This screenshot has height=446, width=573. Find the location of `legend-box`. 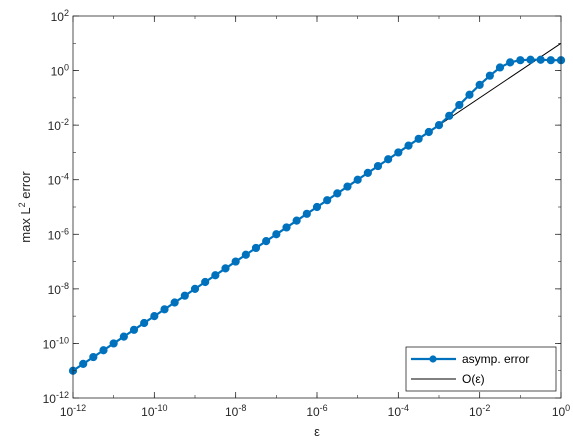

legend-box is located at coordinates (481, 369).